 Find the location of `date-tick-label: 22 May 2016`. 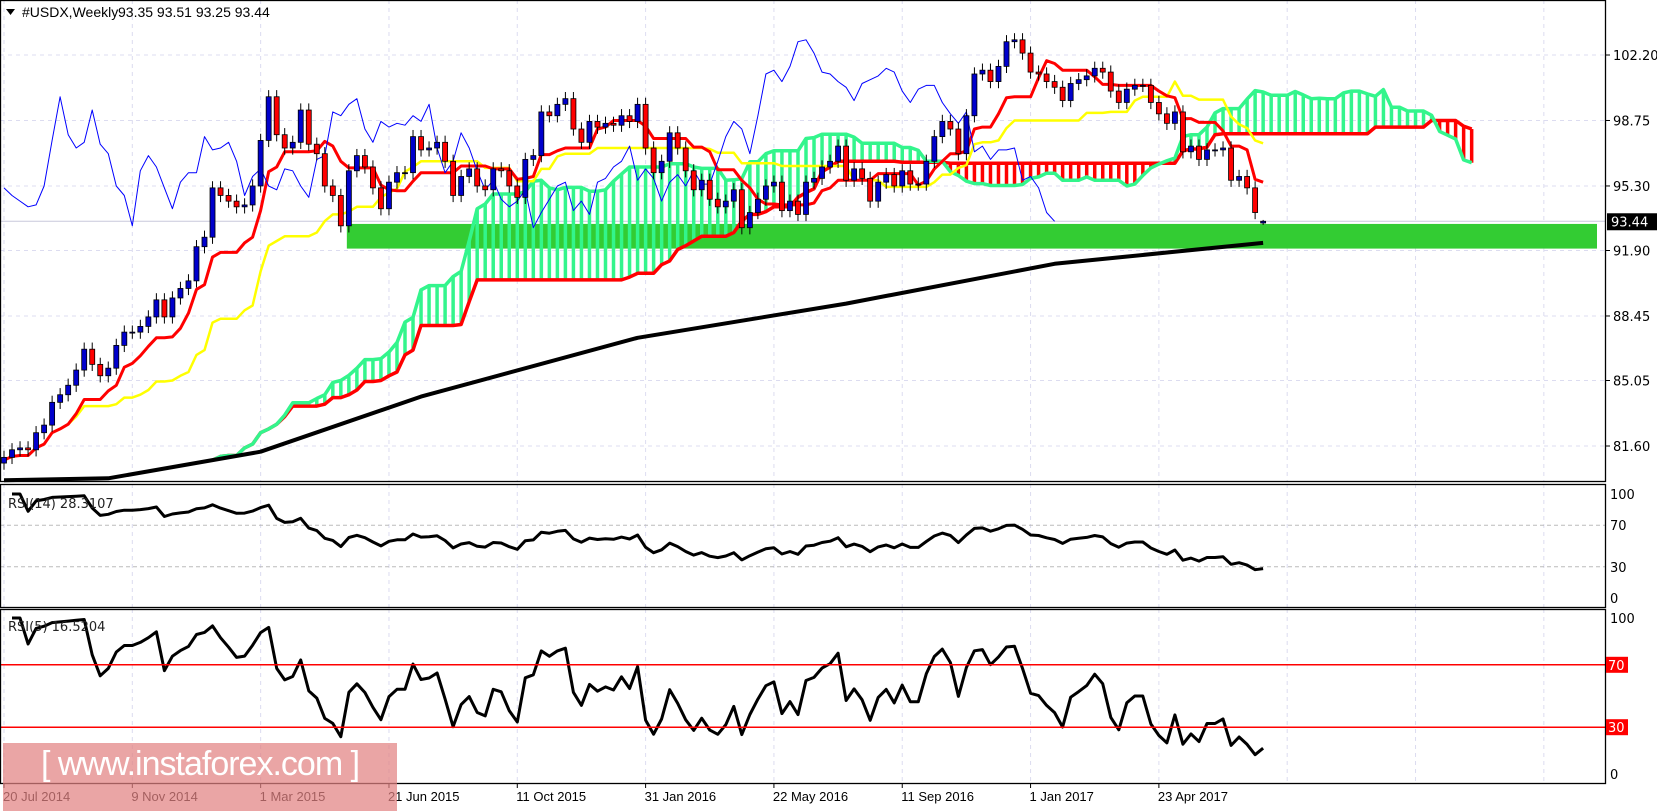

date-tick-label: 22 May 2016 is located at coordinates (810, 796).